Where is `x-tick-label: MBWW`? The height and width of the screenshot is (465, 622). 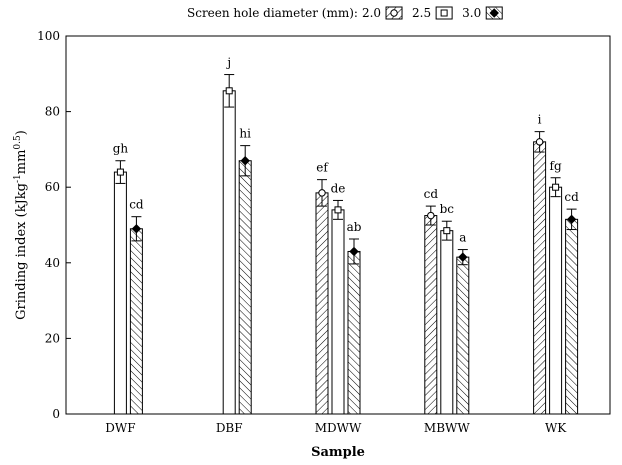 x-tick-label: MBWW is located at coordinates (447, 428).